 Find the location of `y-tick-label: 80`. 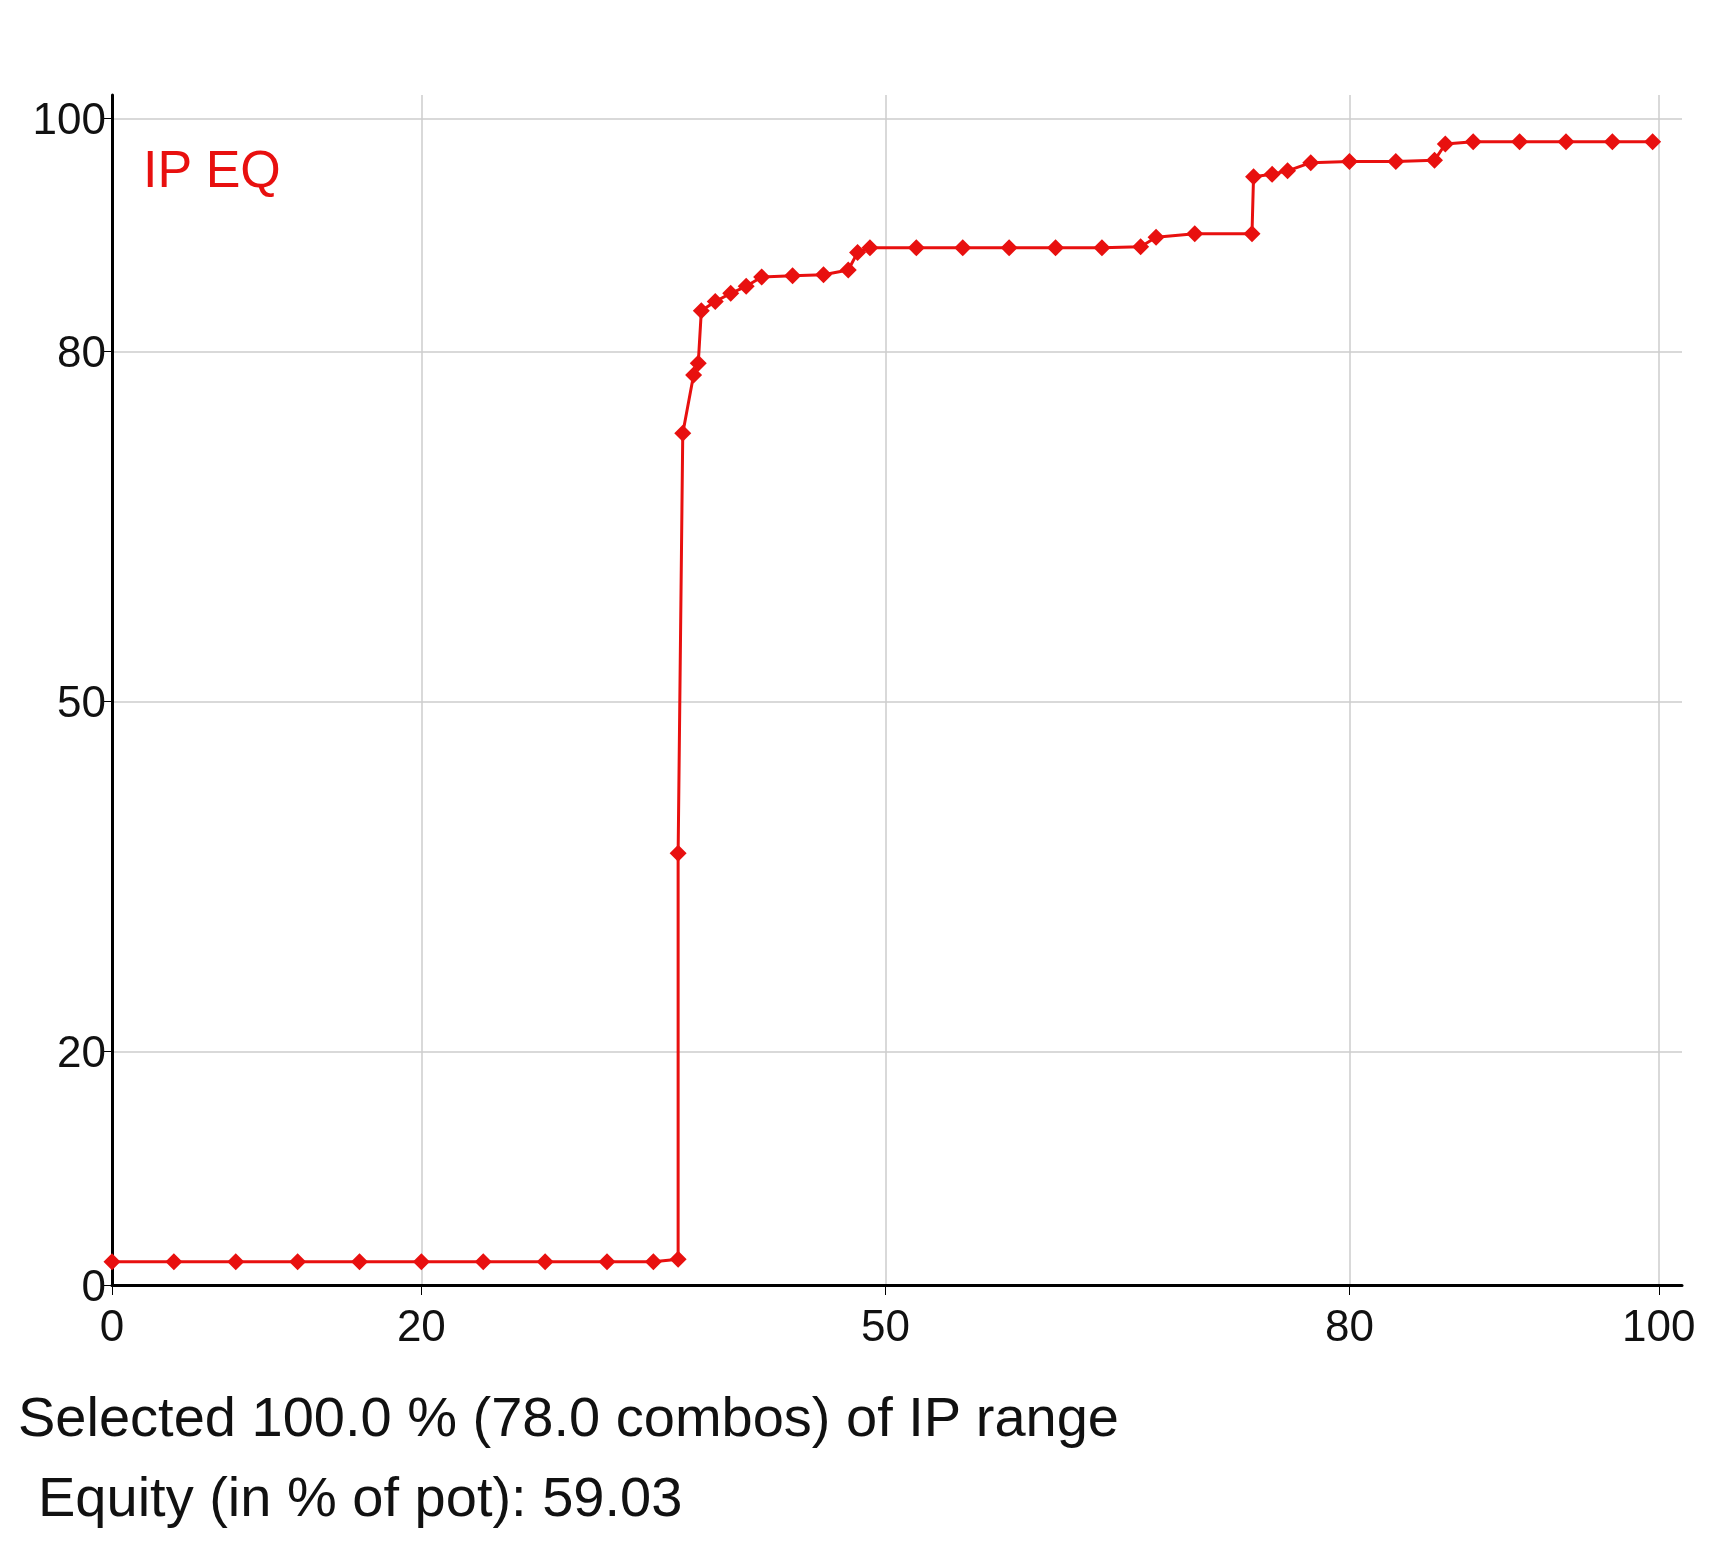

y-tick-label: 80 is located at coordinates (81, 352).